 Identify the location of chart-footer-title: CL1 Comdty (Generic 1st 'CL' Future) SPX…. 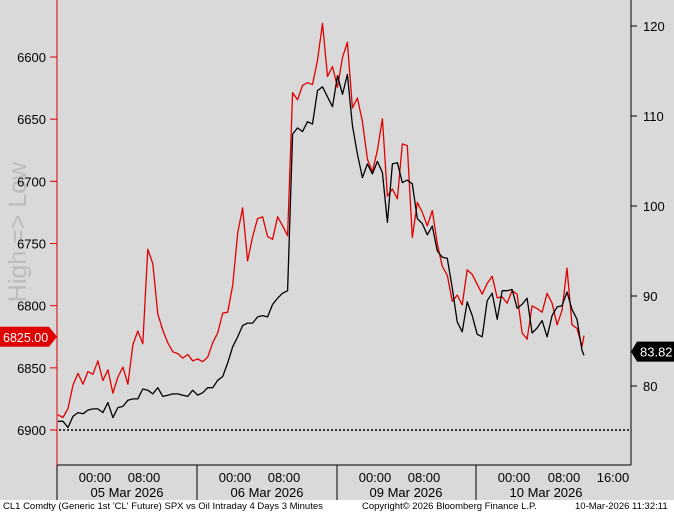
(163, 506).